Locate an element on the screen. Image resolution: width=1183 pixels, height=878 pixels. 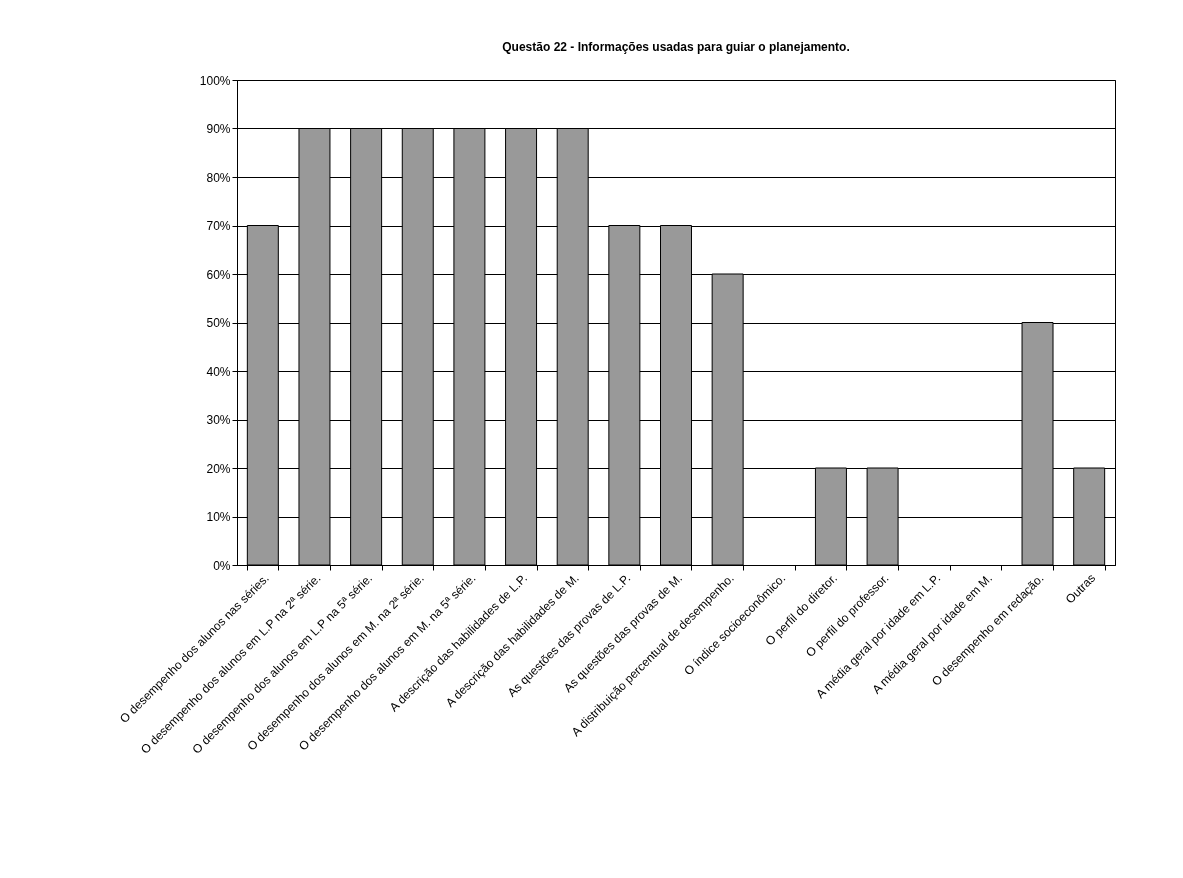
chart-title: Questão 22 - Informações usadas para guiar o planejamento. is located at coordinates (676, 47).